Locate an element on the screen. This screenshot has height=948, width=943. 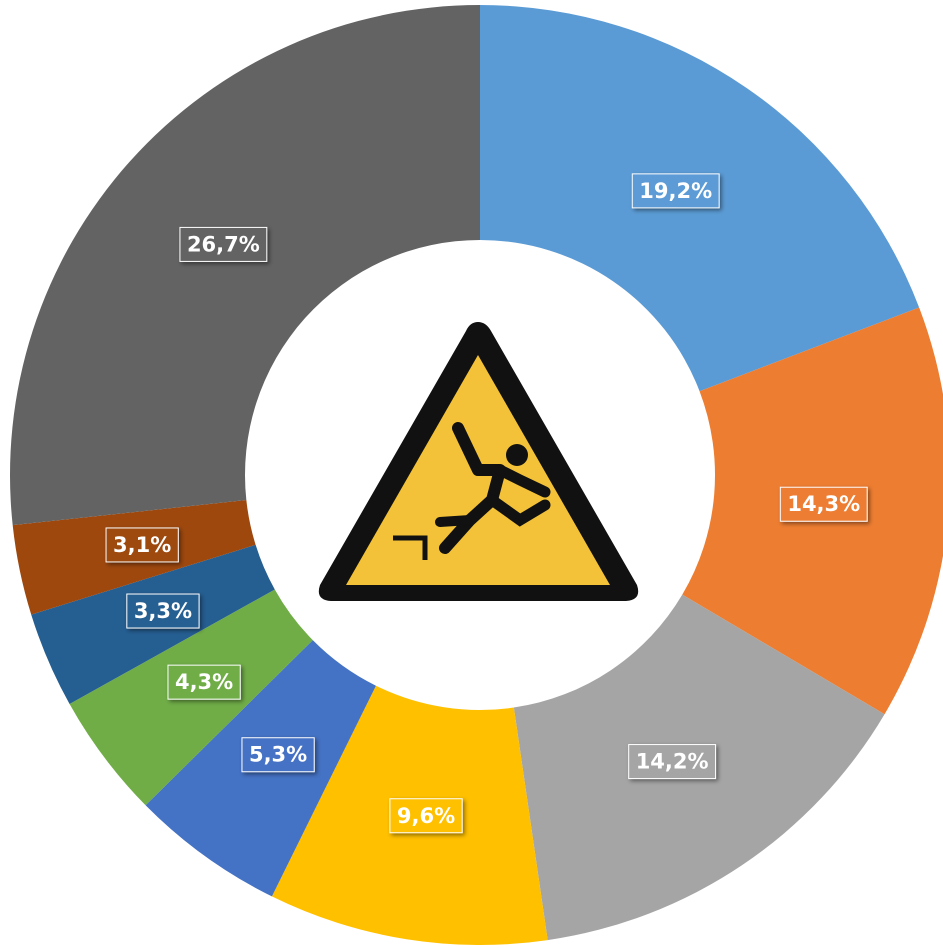
label-text: 4,3% is located at coordinates (204, 682).